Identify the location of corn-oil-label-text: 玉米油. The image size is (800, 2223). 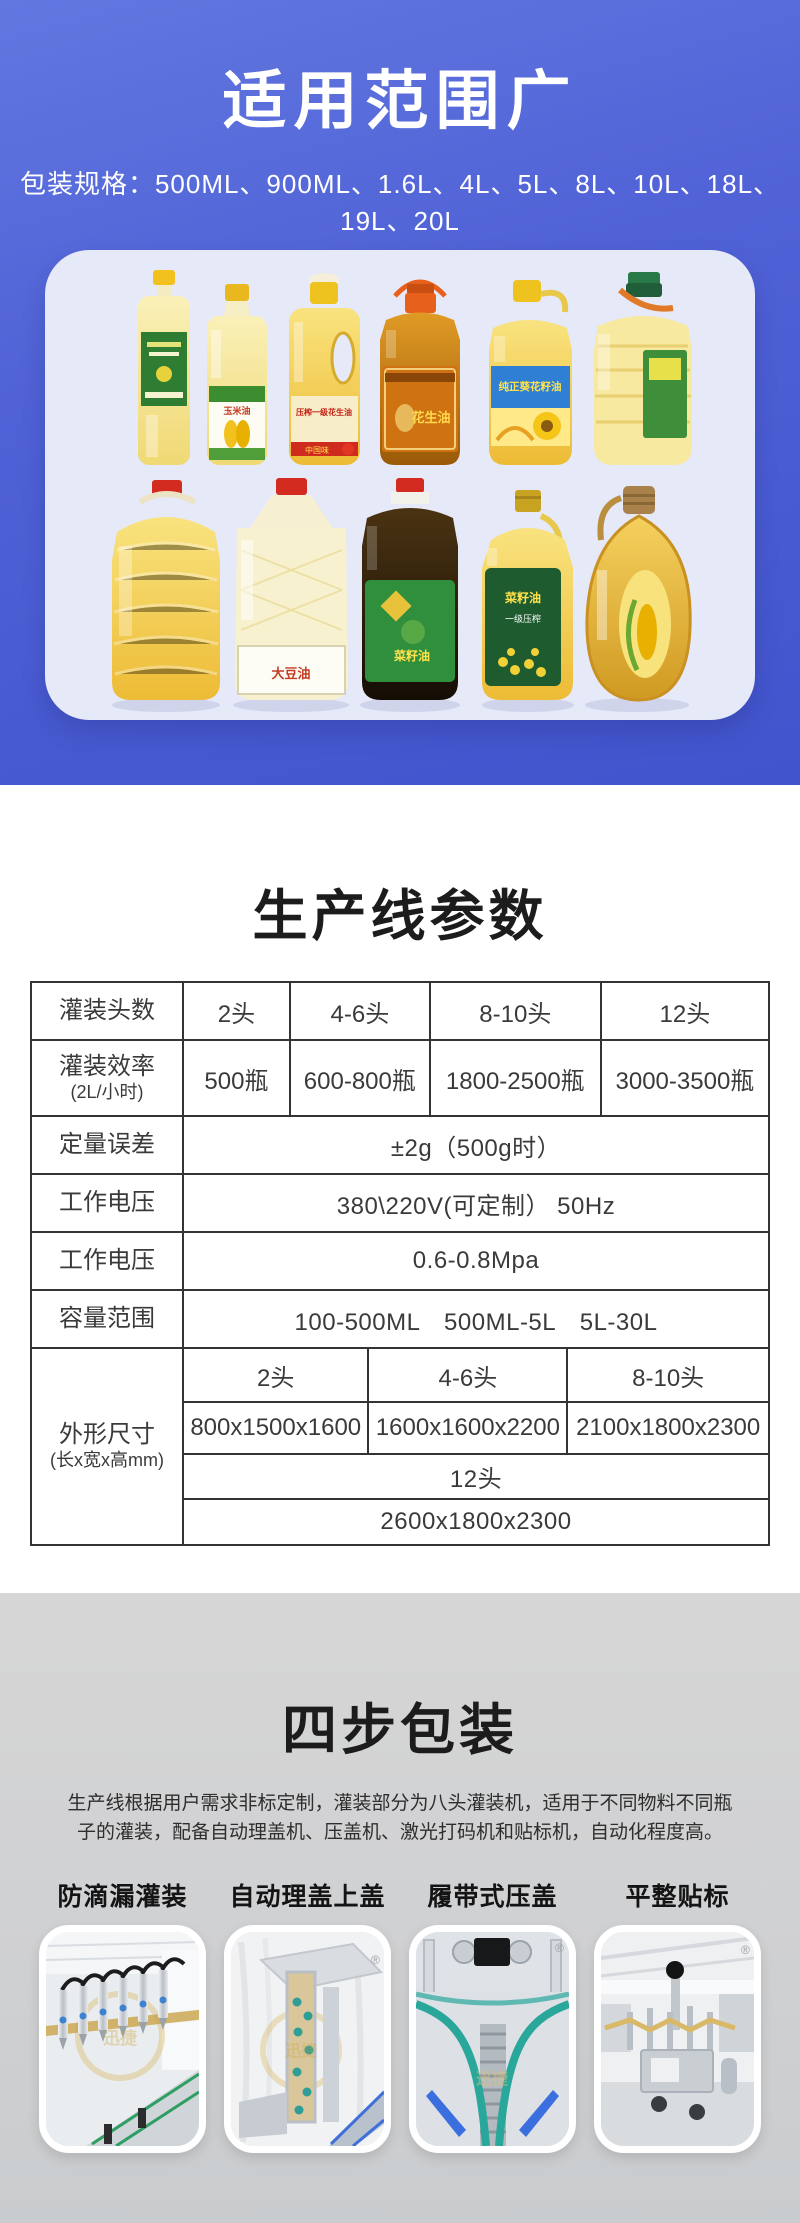
(236, 410).